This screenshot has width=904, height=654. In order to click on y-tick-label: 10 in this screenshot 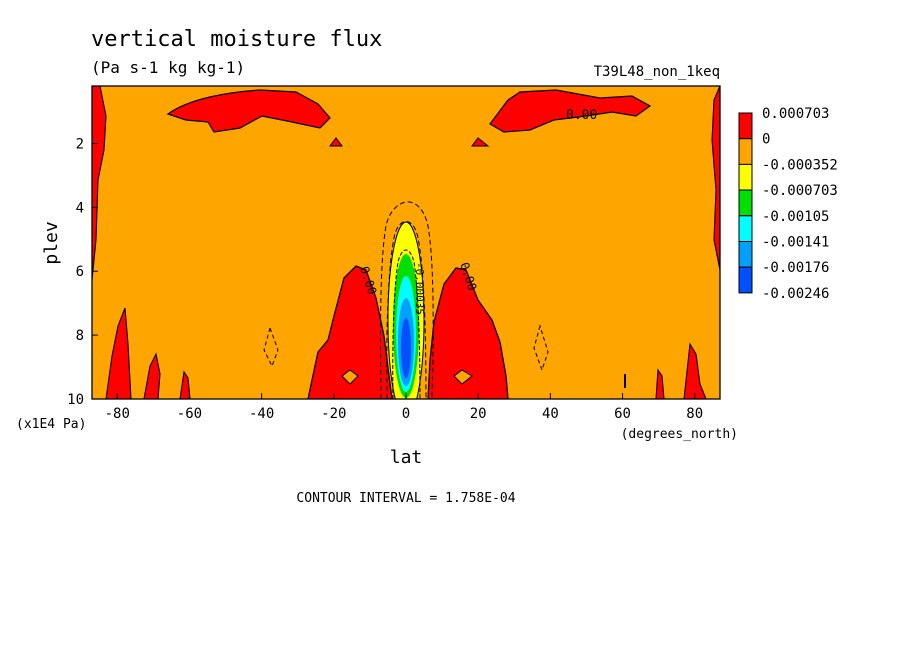, I will do `click(75, 400)`.